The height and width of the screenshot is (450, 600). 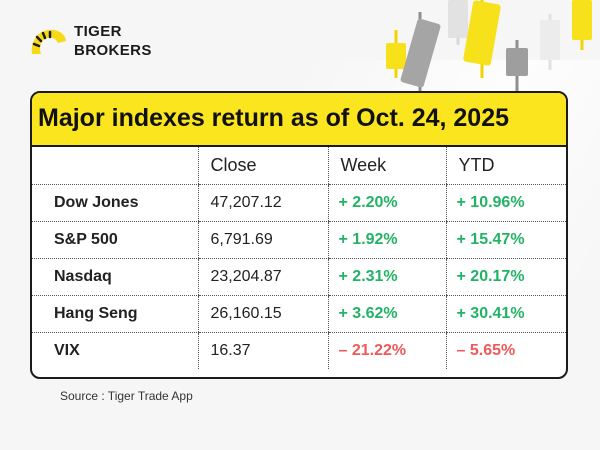 What do you see at coordinates (115, 166) in the screenshot?
I see `column-header-index` at bounding box center [115, 166].